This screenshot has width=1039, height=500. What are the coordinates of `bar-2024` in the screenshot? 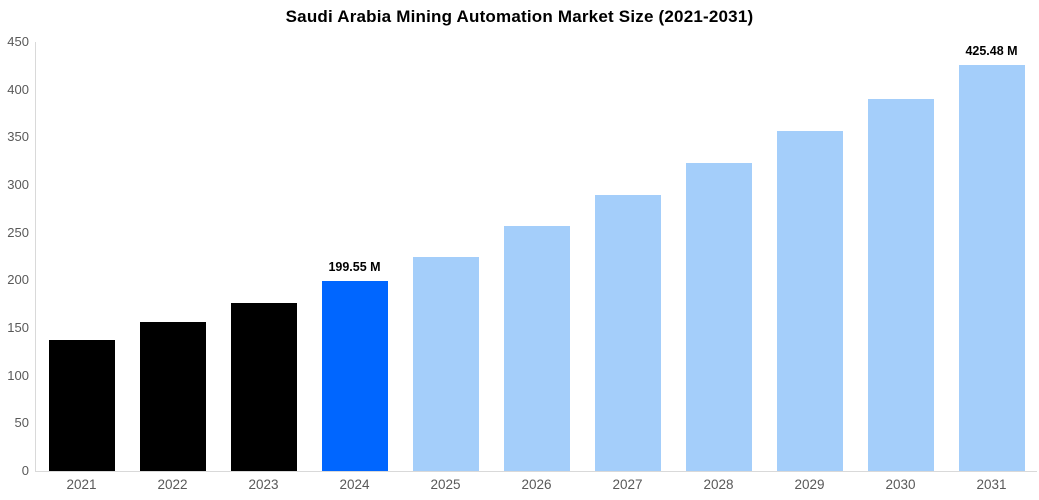 It's located at (354, 375).